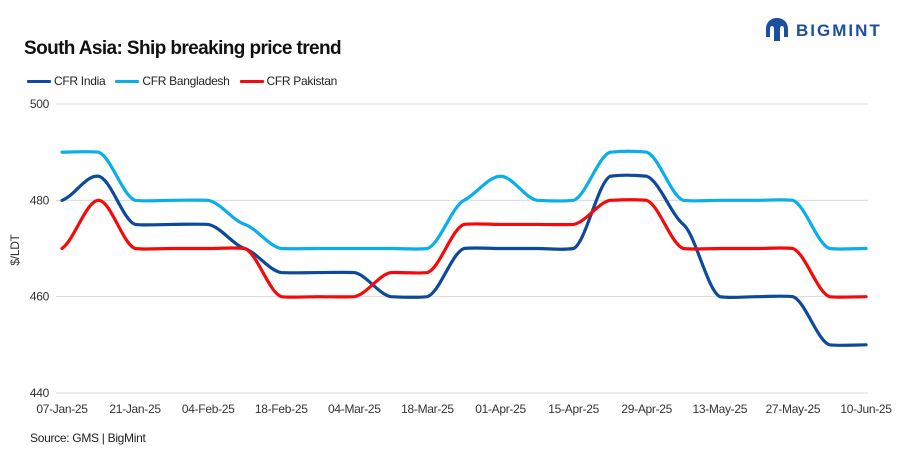 The height and width of the screenshot is (456, 907). I want to click on y-tick-label: 460, so click(40, 297).